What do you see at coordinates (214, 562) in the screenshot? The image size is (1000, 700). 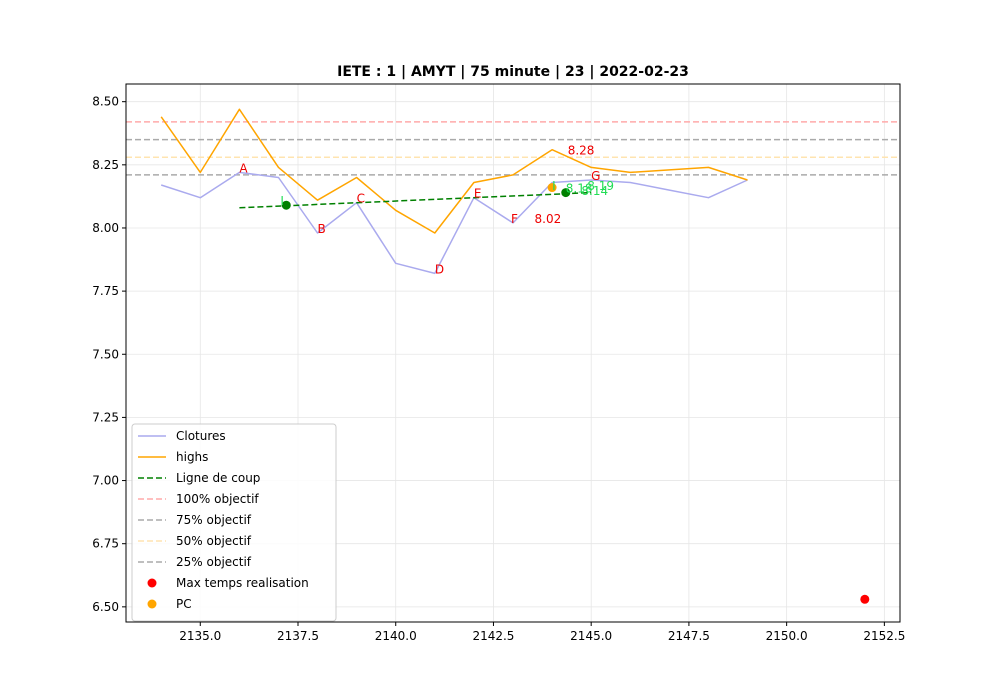 I see `legend-label: 25% objectif` at bounding box center [214, 562].